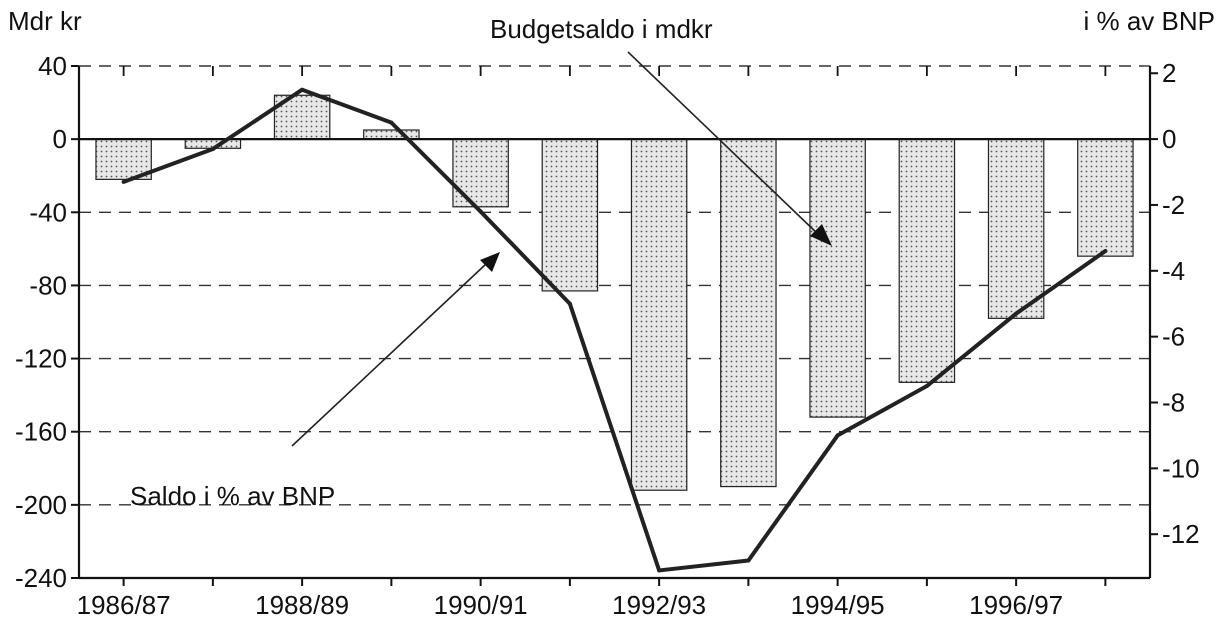 The height and width of the screenshot is (622, 1223). Describe the element at coordinates (1181, 534) in the screenshot. I see `right-tick-label: -12` at that location.